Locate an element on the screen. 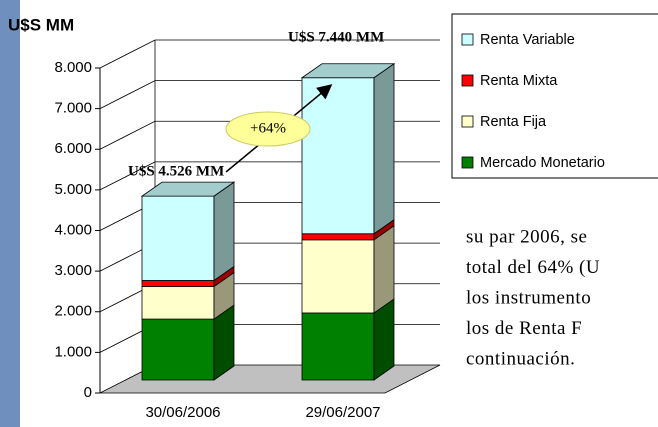 The height and width of the screenshot is (427, 658). body-text-line: continuación. is located at coordinates (520, 358).